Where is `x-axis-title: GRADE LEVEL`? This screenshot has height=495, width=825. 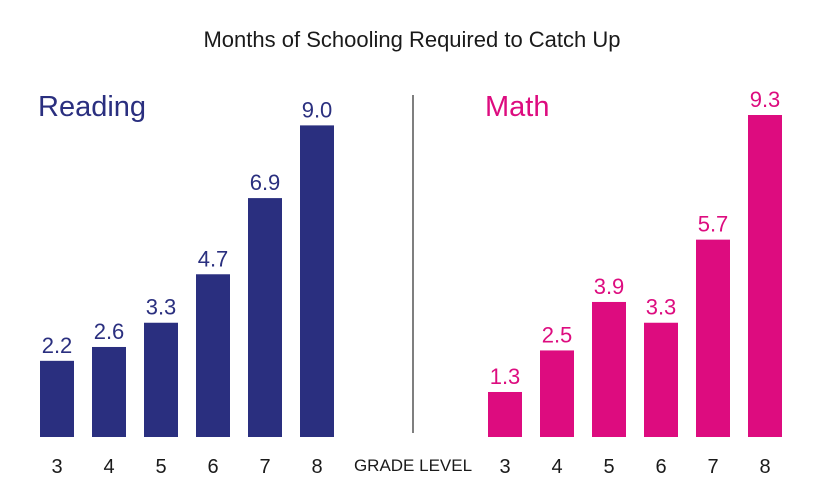
x-axis-title: GRADE LEVEL is located at coordinates (413, 465).